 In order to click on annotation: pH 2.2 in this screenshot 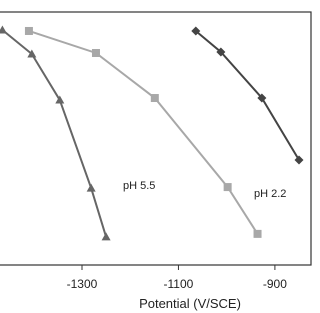, I will do `click(270, 194)`.